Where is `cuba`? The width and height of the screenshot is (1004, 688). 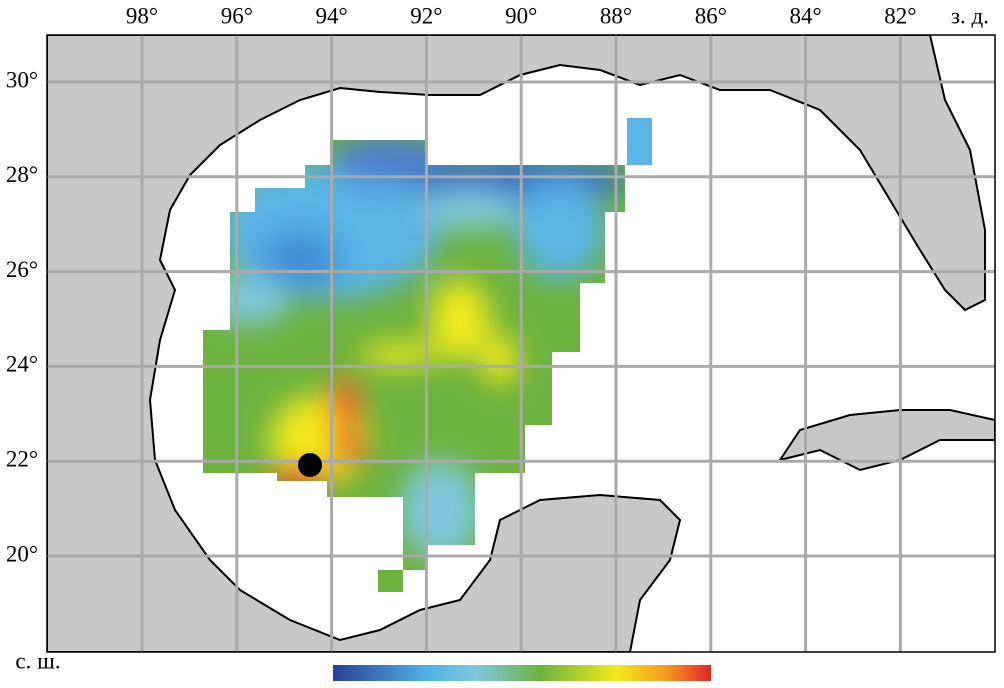 cuba is located at coordinates (886, 440).